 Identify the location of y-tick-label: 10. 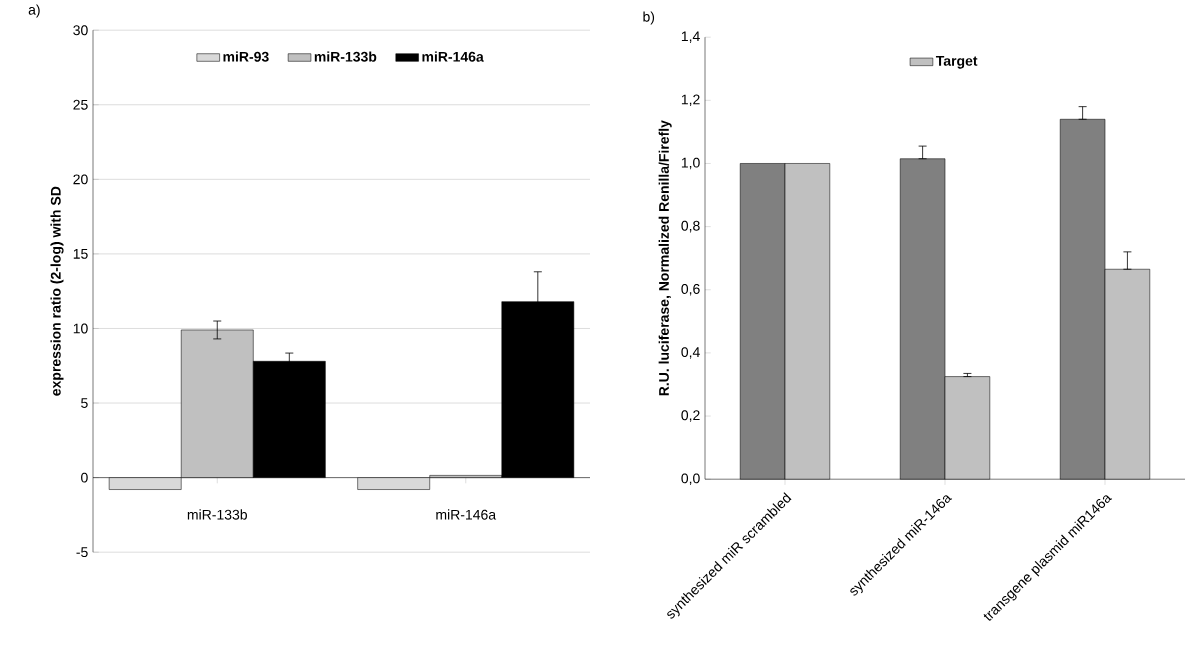
(80, 328).